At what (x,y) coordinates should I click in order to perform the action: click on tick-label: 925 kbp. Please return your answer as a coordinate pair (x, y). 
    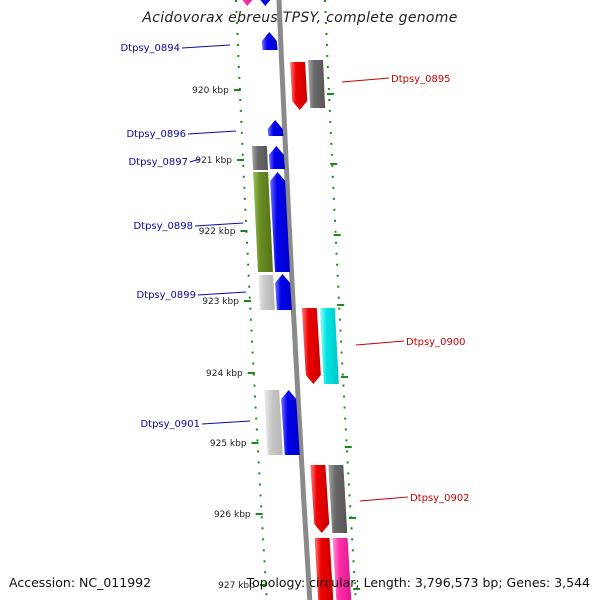
    Looking at the image, I should click on (228, 444).